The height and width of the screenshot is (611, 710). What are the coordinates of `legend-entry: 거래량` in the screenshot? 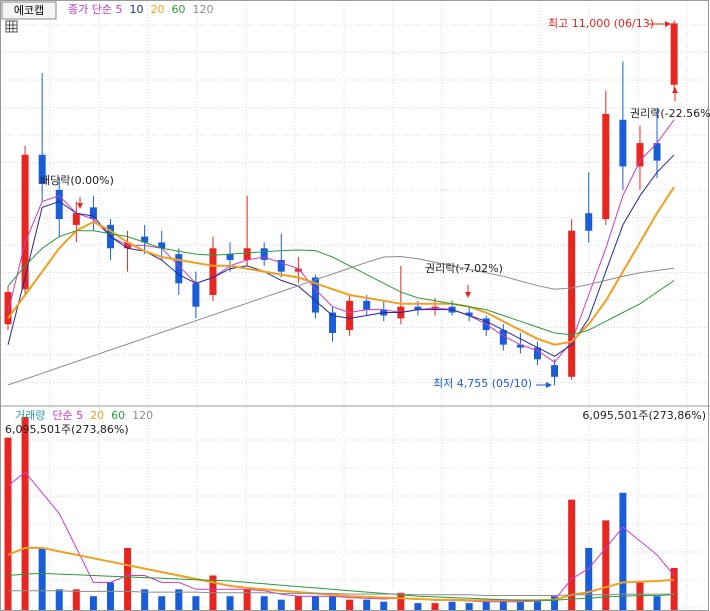 It's located at (30, 415).